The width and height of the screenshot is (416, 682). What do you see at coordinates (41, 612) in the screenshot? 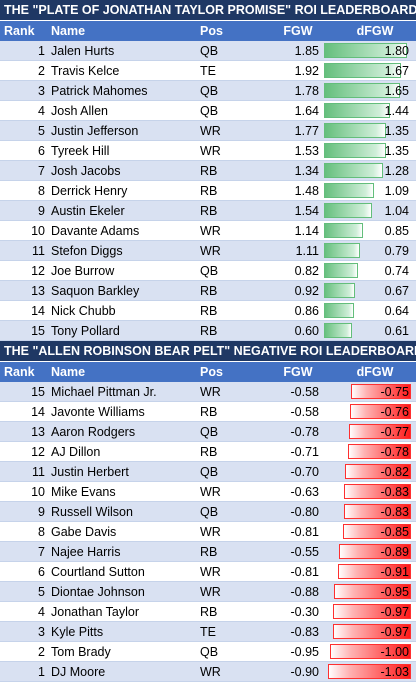
I see `rank-cell: 4` at bounding box center [41, 612].